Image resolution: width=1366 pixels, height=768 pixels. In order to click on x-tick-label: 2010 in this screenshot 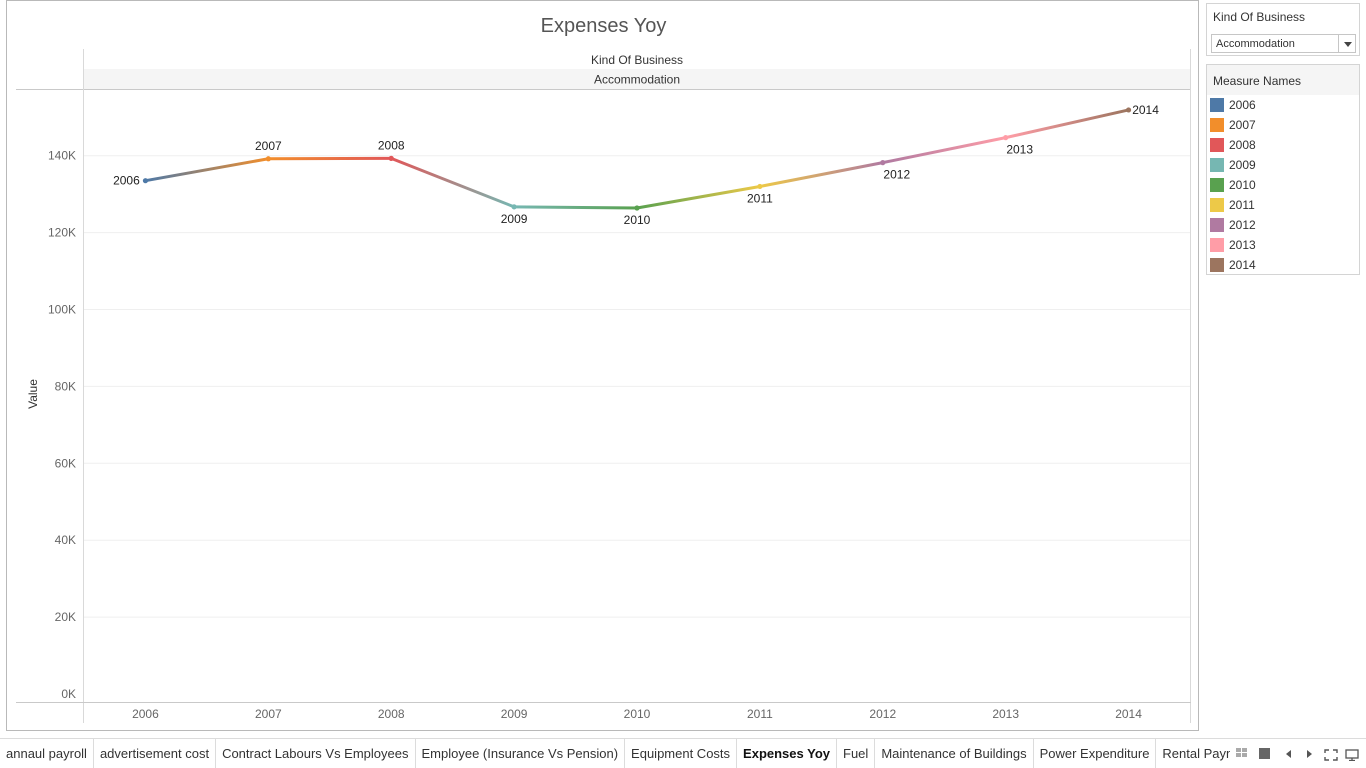, I will do `click(637, 714)`.